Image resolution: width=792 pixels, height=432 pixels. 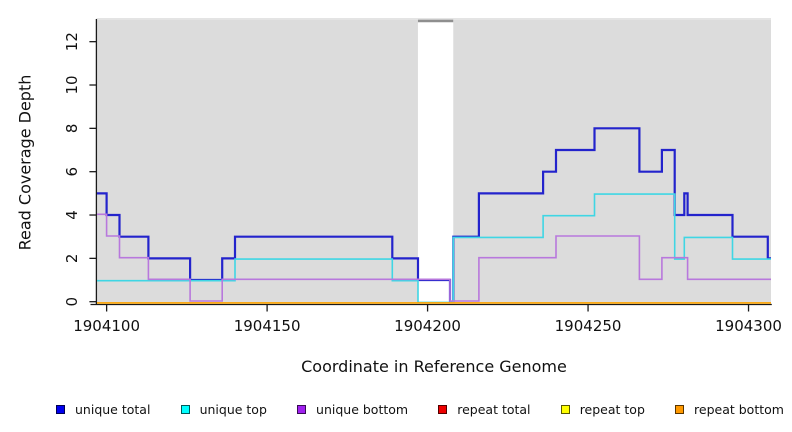 I want to click on y-tick-label: 10, so click(x=72, y=84).